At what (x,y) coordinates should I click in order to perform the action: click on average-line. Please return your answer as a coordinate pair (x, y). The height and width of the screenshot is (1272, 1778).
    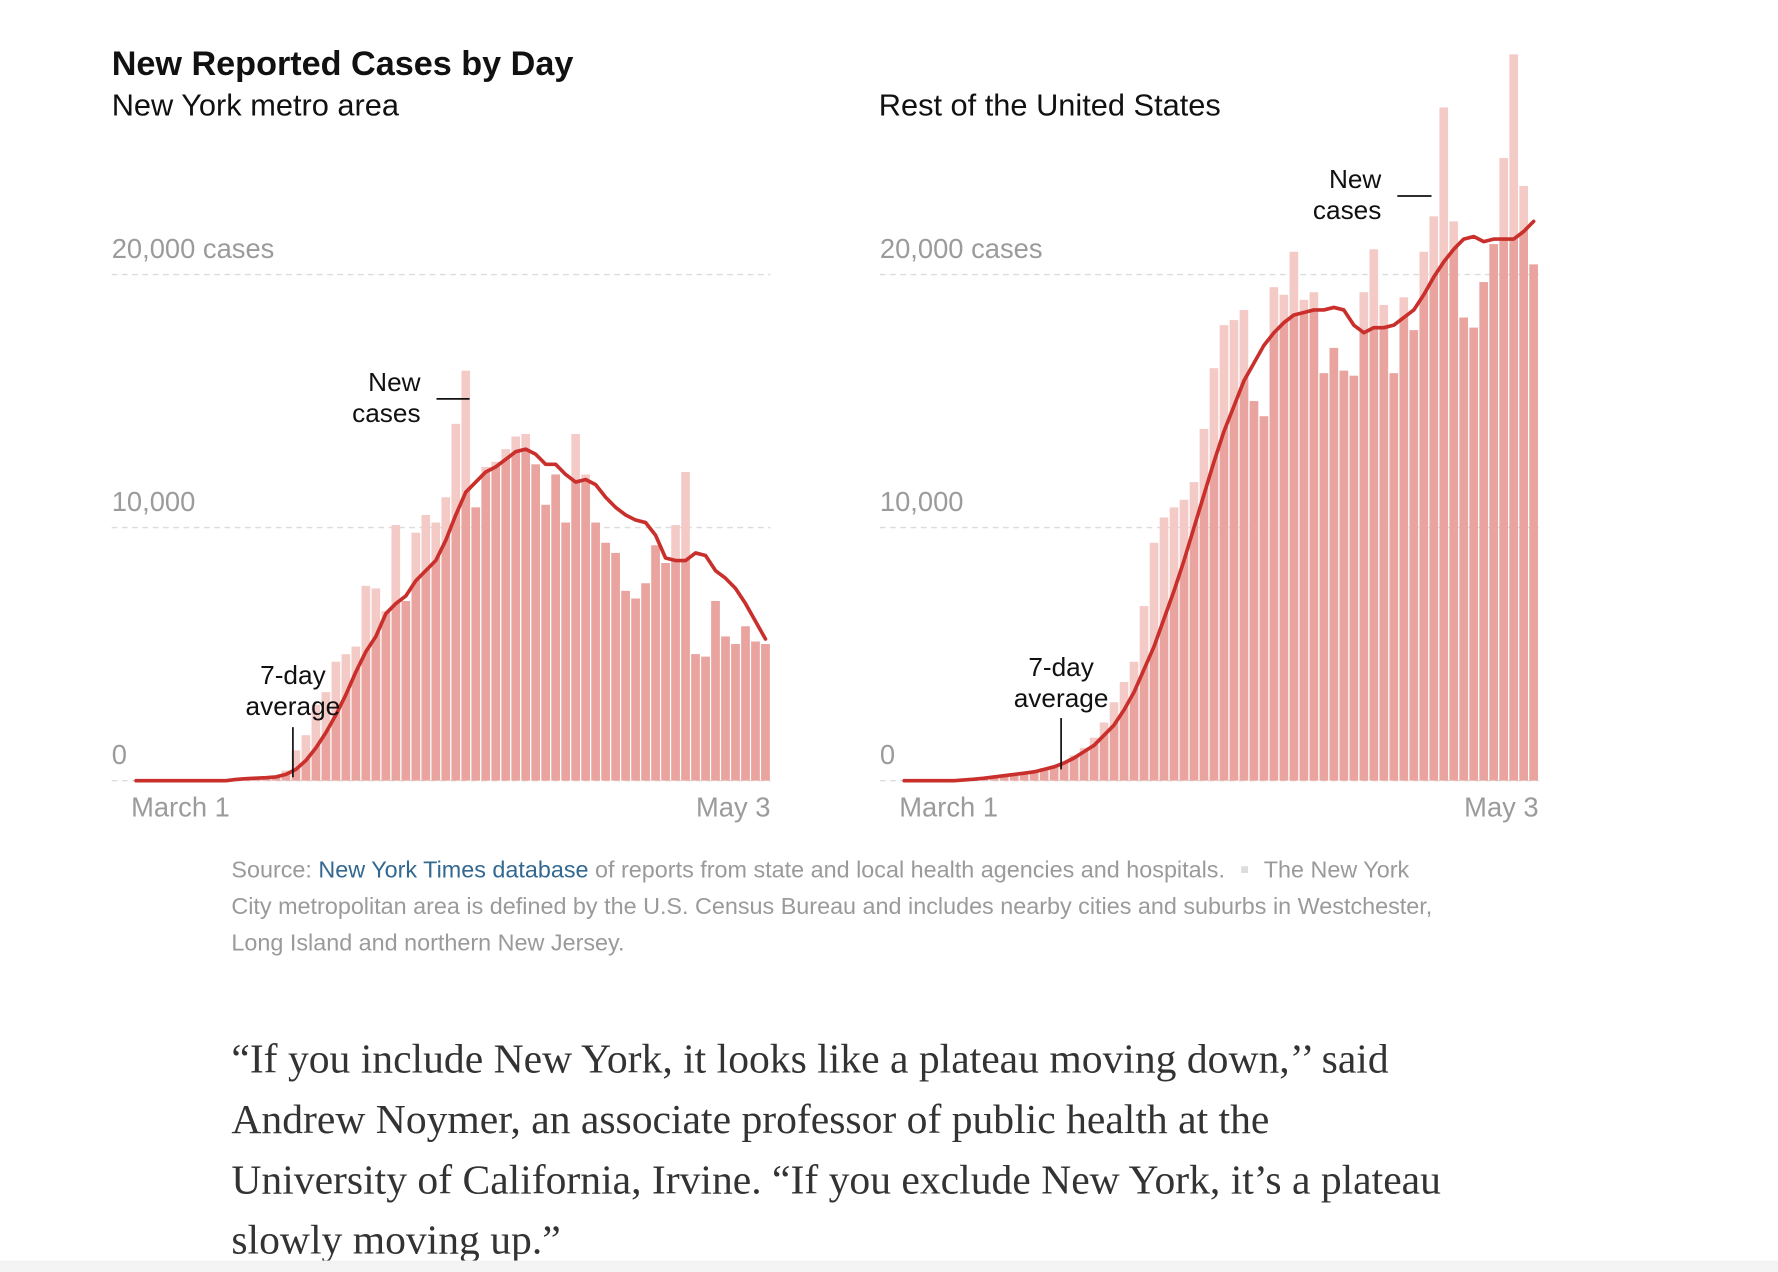
    Looking at the image, I should click on (451, 615).